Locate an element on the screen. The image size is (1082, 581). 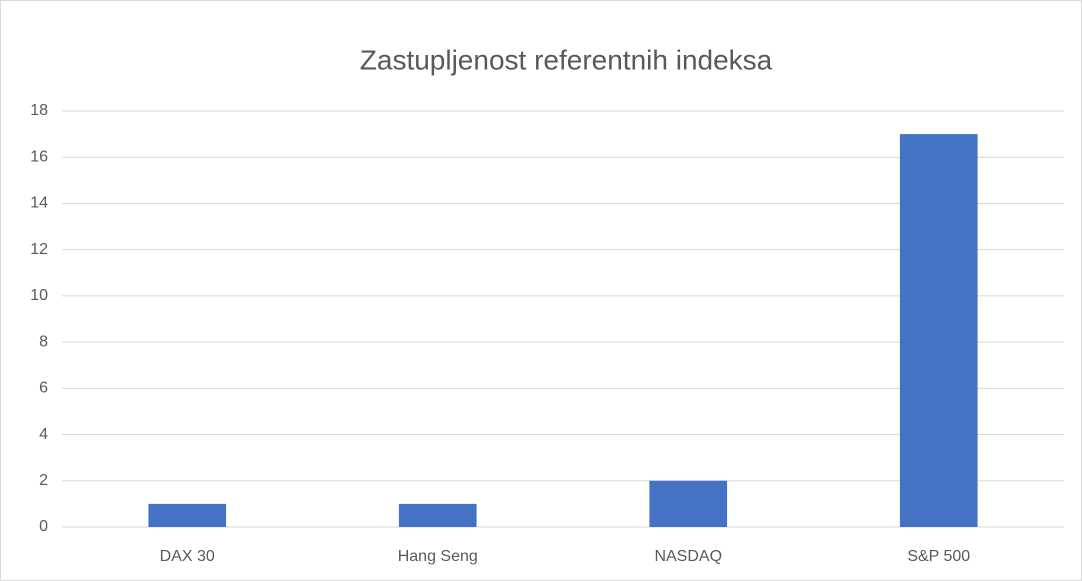
y-tick-label: 4 is located at coordinates (43, 434).